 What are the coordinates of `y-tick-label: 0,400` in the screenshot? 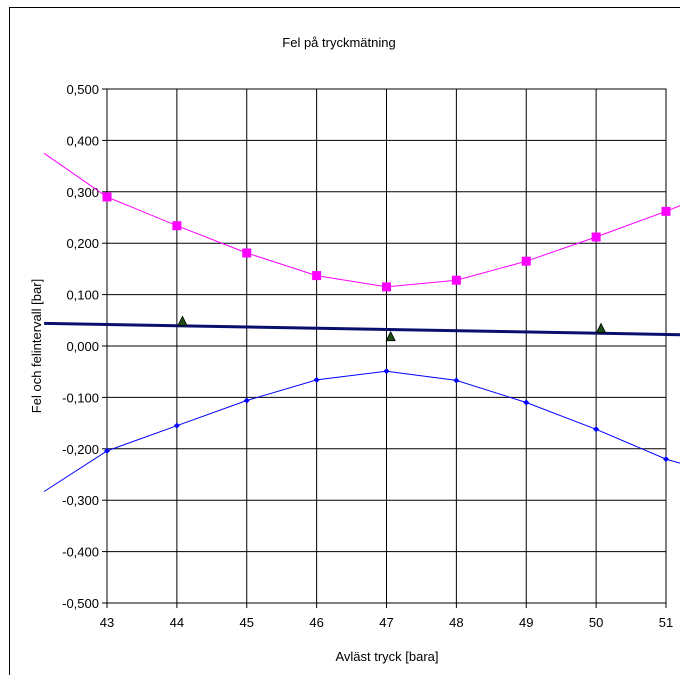 It's located at (82, 140).